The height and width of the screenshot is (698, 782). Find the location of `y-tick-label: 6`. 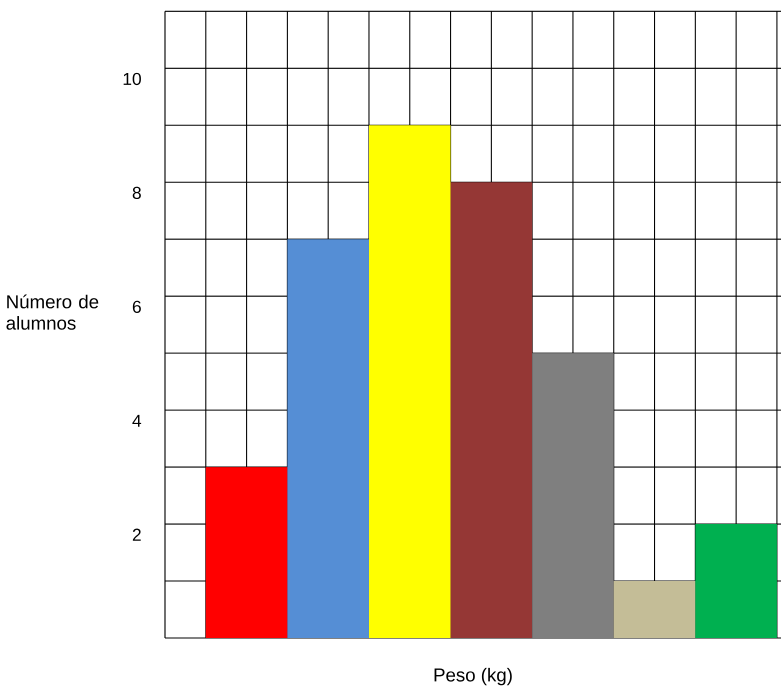

y-tick-label: 6 is located at coordinates (136, 306).